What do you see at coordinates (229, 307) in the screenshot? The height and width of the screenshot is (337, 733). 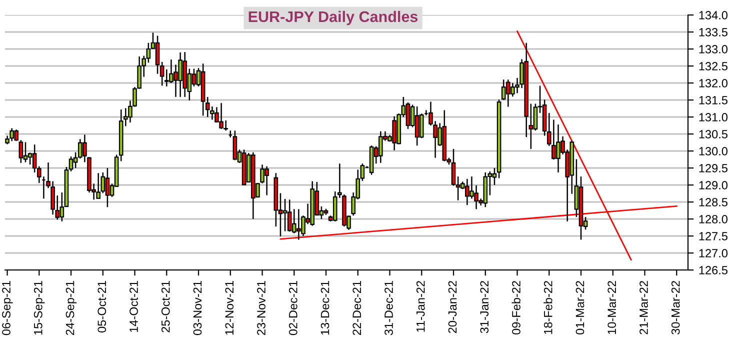 I see `x-tick-label: 12-Nov-21` at bounding box center [229, 307].